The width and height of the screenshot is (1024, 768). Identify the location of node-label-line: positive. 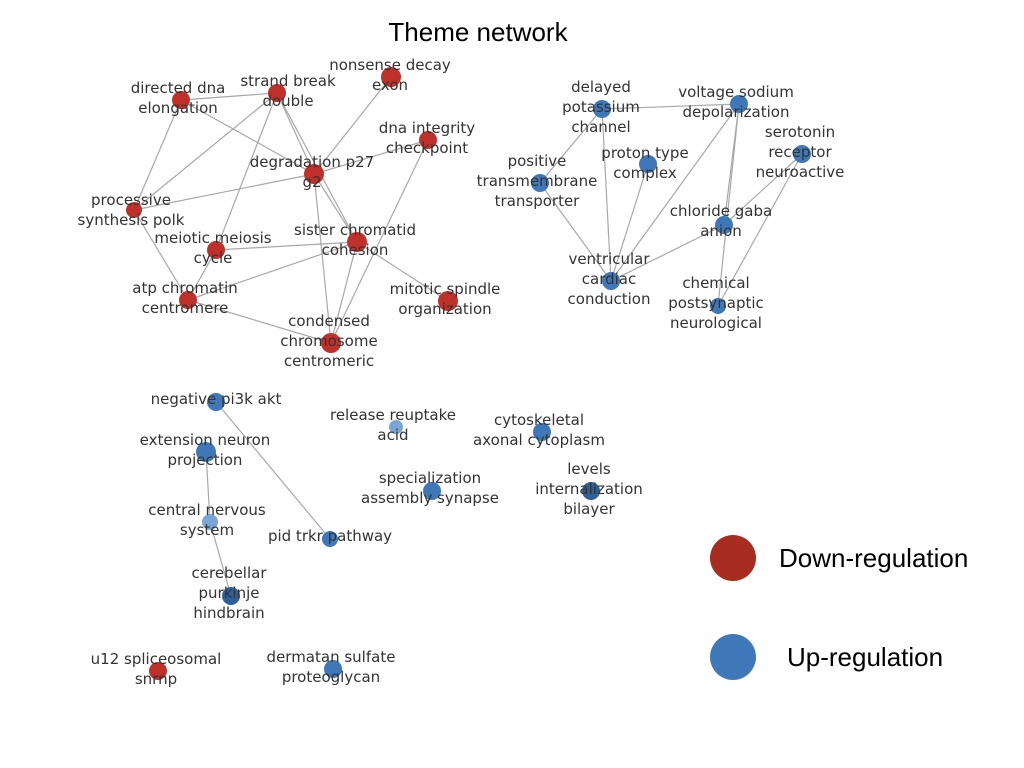
(537, 161).